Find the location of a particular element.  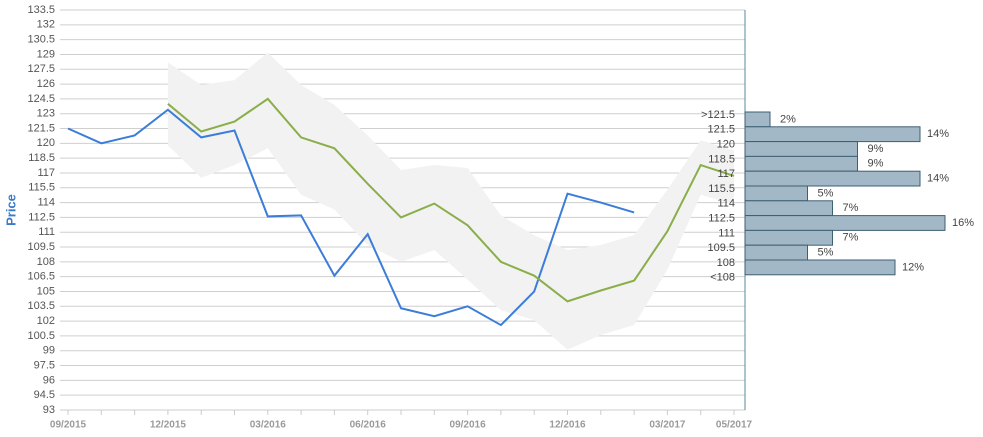

y-tick-label: 108 is located at coordinates (46, 262).